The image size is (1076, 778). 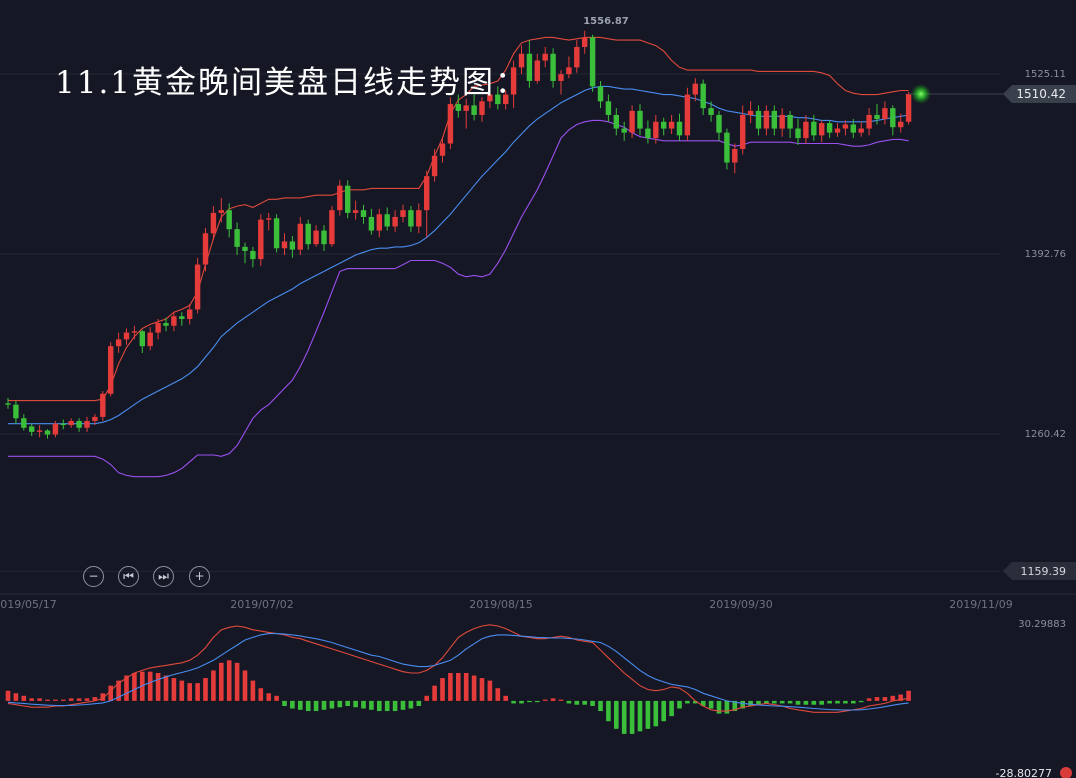 What do you see at coordinates (606, 21) in the screenshot?
I see `high-price-label: 1556.87` at bounding box center [606, 21].